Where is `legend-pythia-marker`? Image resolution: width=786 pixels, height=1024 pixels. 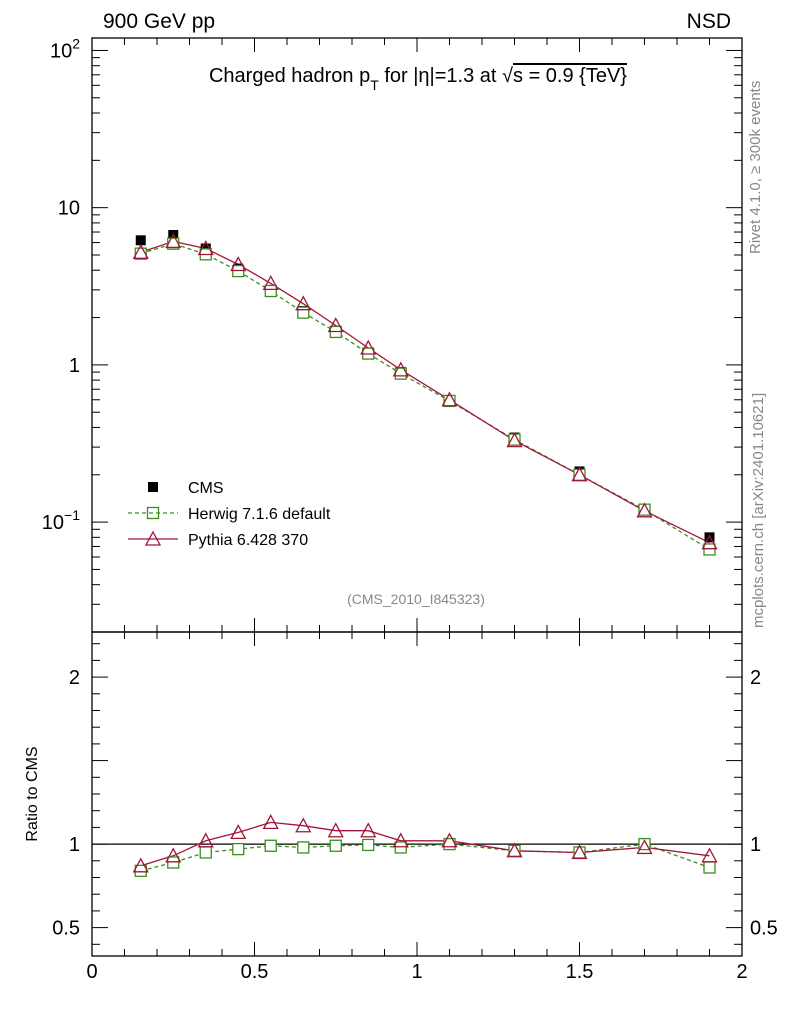 legend-pythia-marker is located at coordinates (153, 538).